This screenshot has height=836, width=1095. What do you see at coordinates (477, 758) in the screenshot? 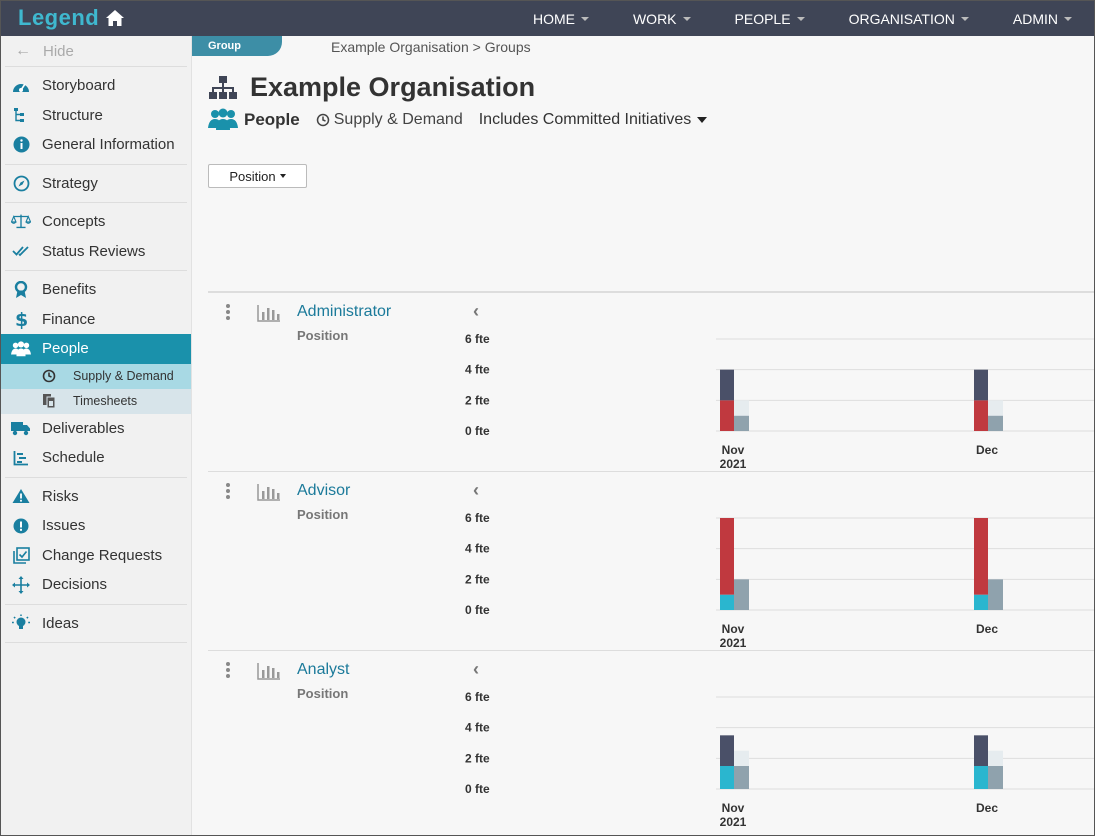
I see `y-tick-label: 2 fte` at bounding box center [477, 758].